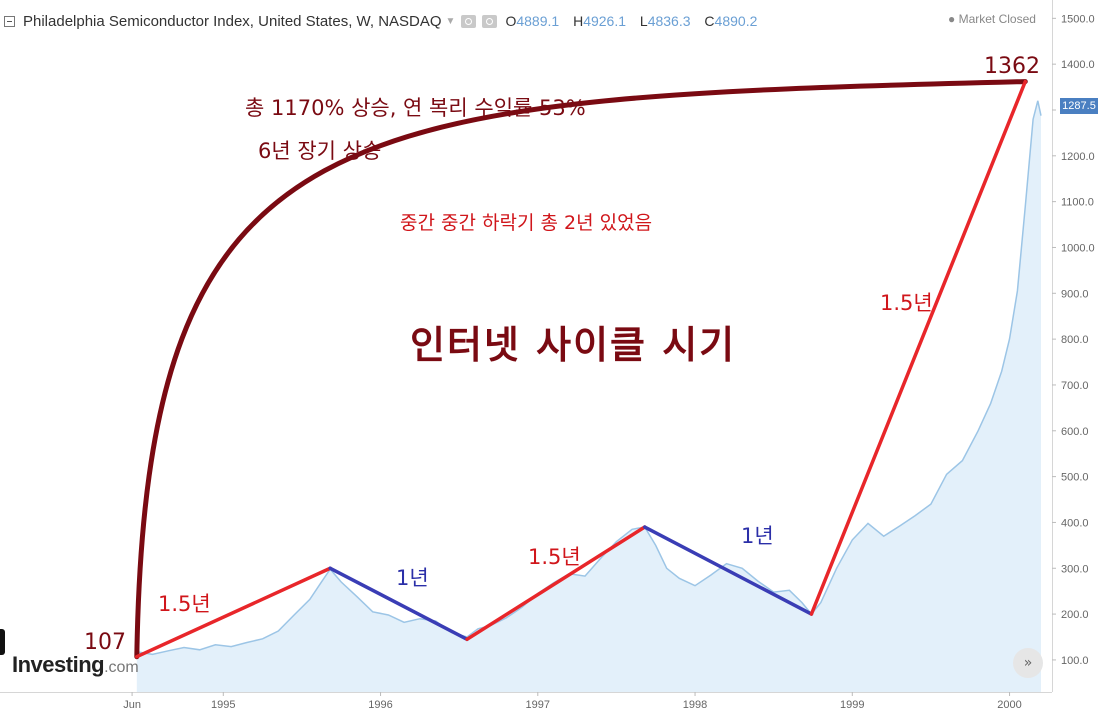  Describe the element at coordinates (105, 642) in the screenshot. I see `start-value-label: 107` at that location.